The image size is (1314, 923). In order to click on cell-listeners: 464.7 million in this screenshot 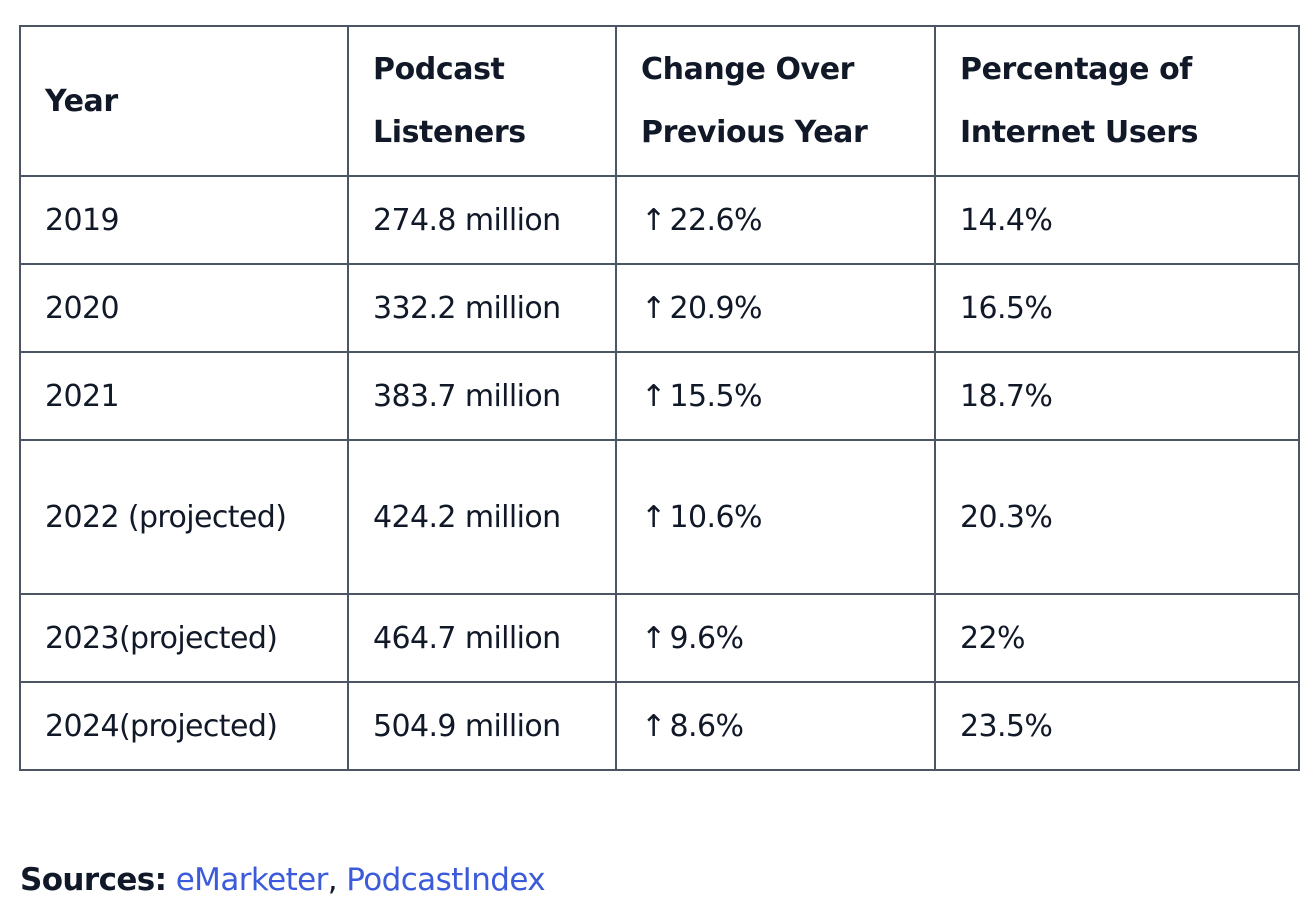, I will do `click(482, 638)`.